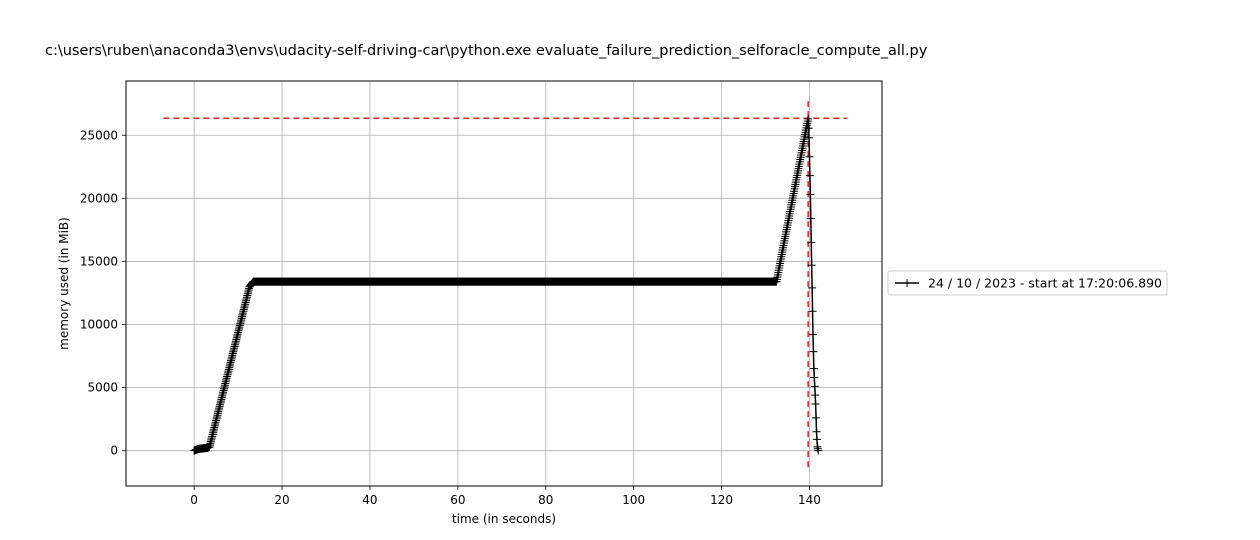 The image size is (1260, 540). Describe the element at coordinates (809, 500) in the screenshot. I see `x-tick-label: 140` at that location.